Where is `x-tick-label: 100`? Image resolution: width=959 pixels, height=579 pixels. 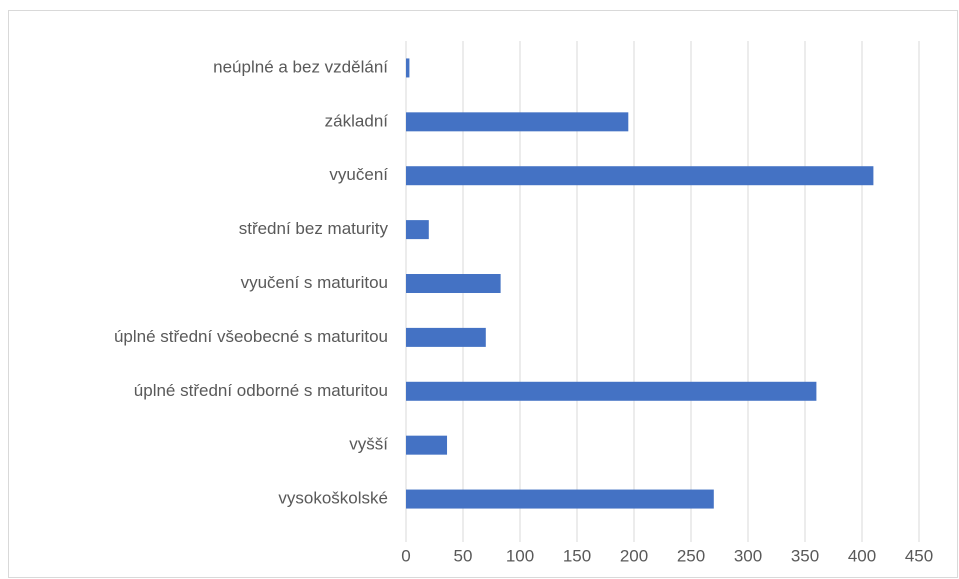
x-tick-label: 100 is located at coordinates (520, 555).